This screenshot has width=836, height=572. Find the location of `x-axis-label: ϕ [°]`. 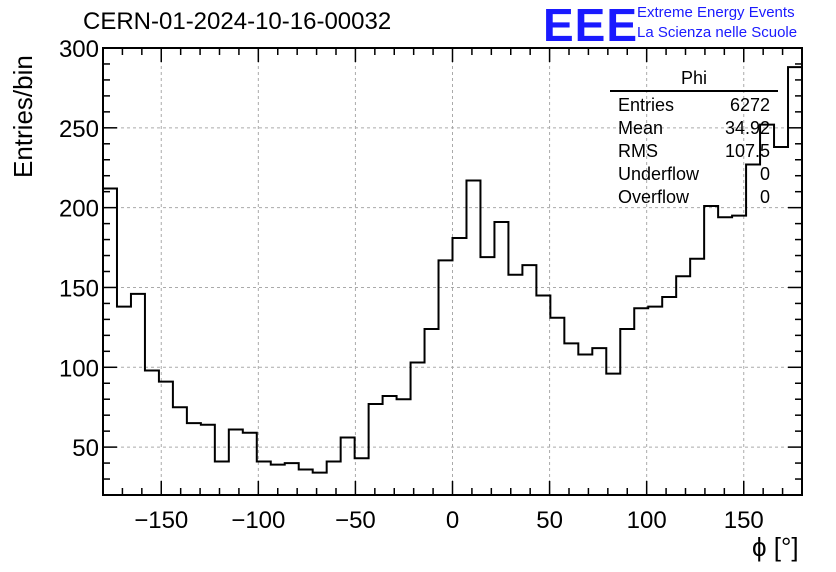

x-axis-label: ϕ [°] is located at coordinates (775, 547).